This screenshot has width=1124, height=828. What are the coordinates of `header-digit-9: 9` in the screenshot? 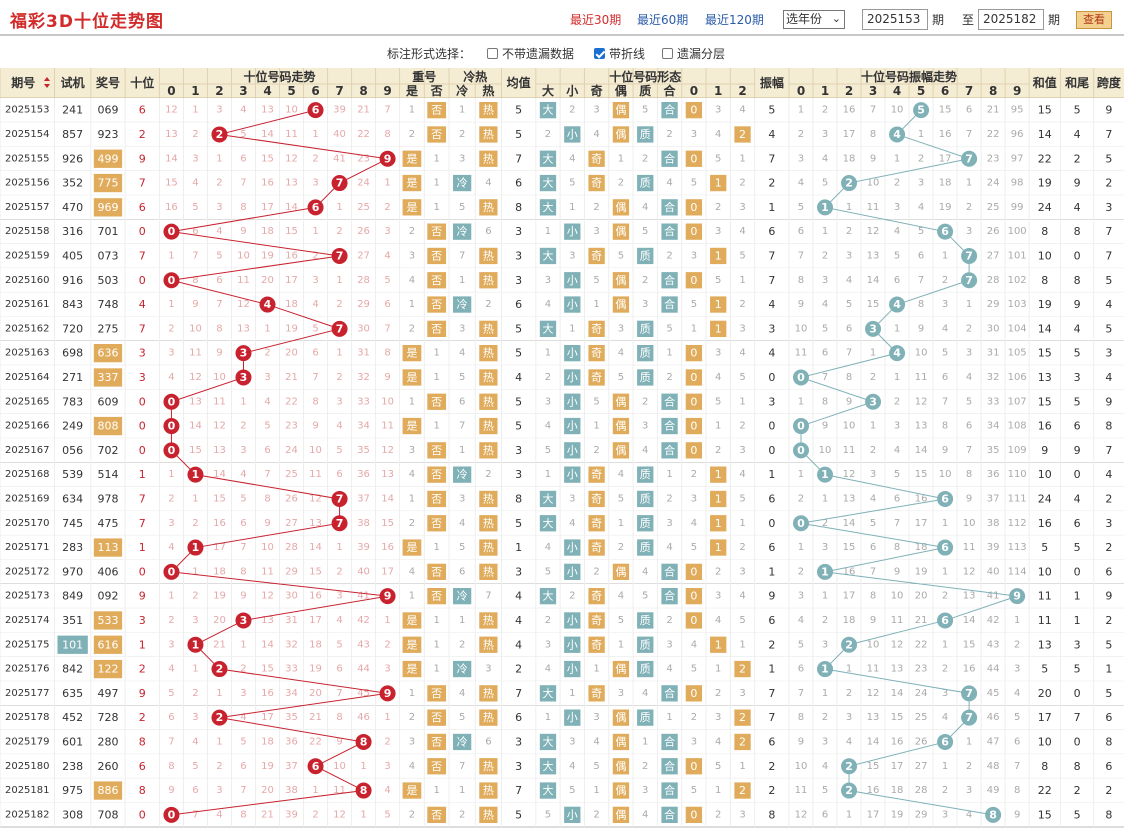 It's located at (387, 91).